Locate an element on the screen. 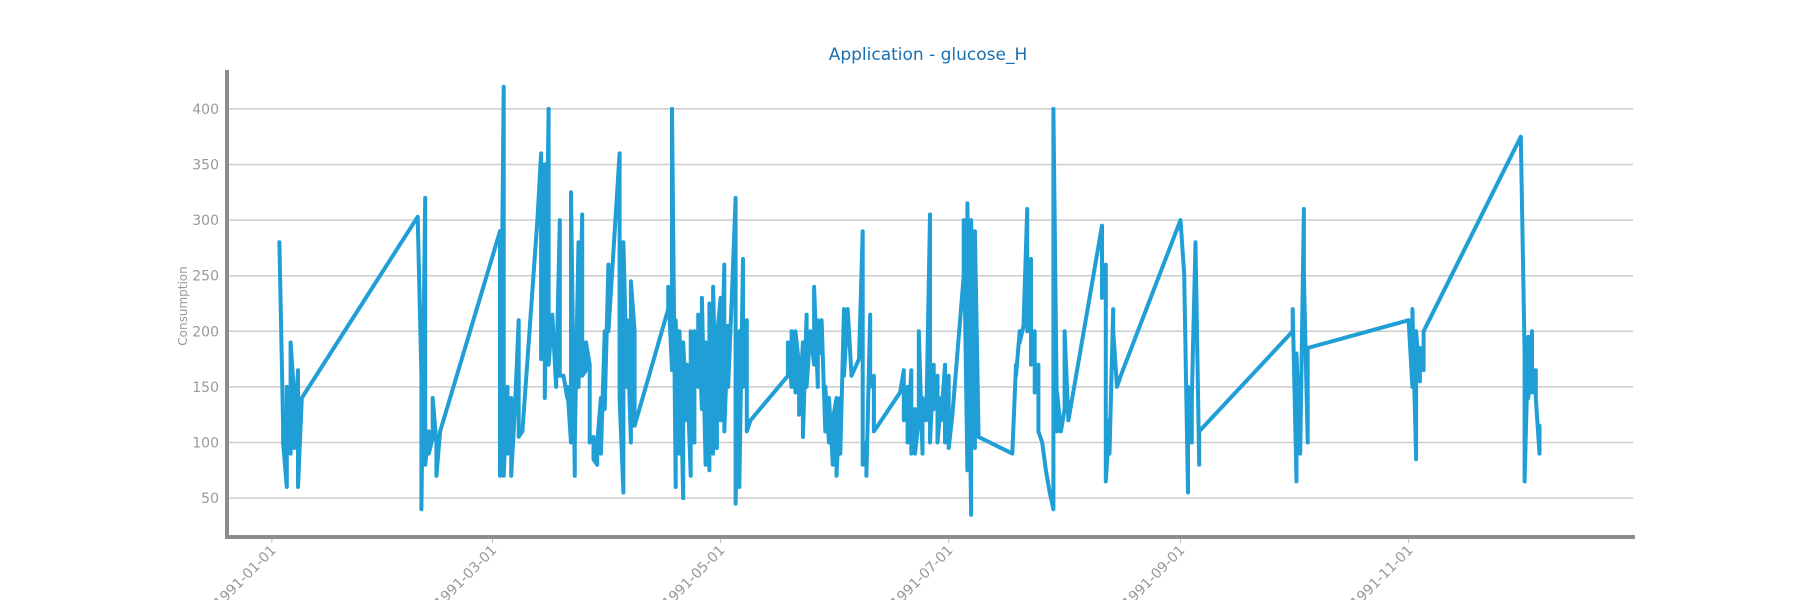 Image resolution: width=1800 pixels, height=600 pixels. x-tick-label: 1991-05-01 is located at coordinates (694, 571).